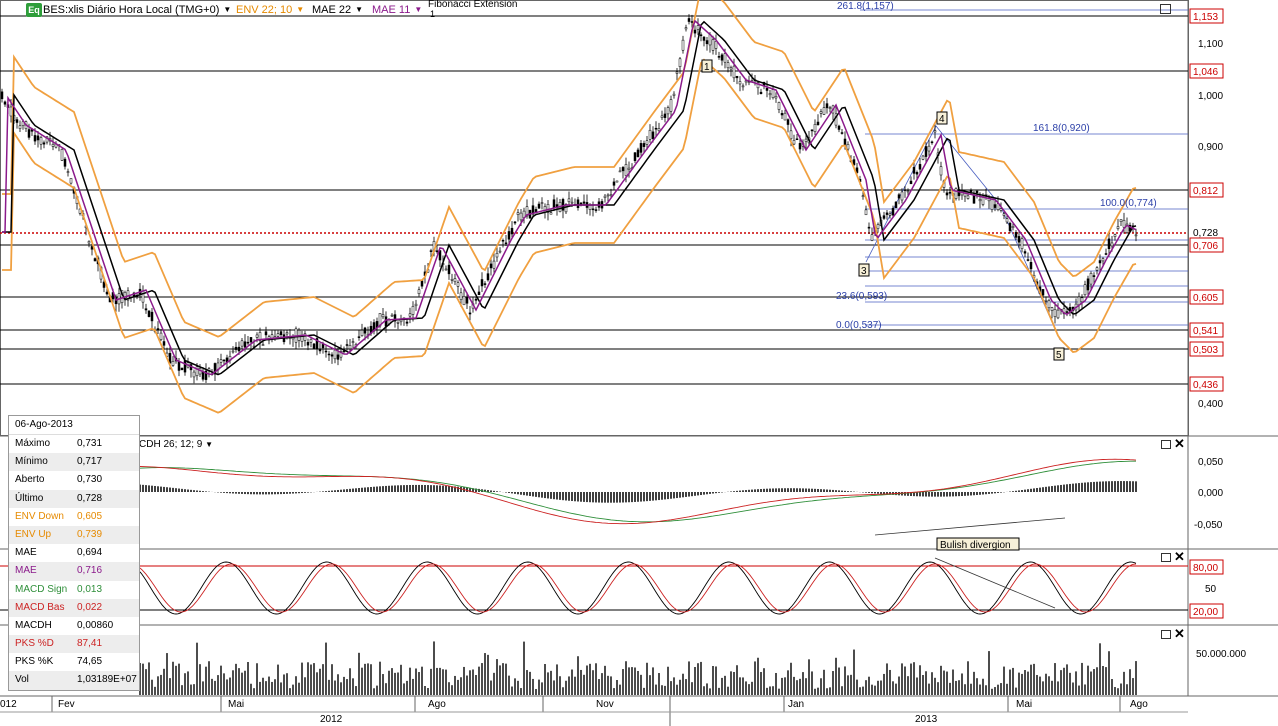 This screenshot has width=1278, height=726. I want to click on eq-icon: Eq, so click(34, 10).